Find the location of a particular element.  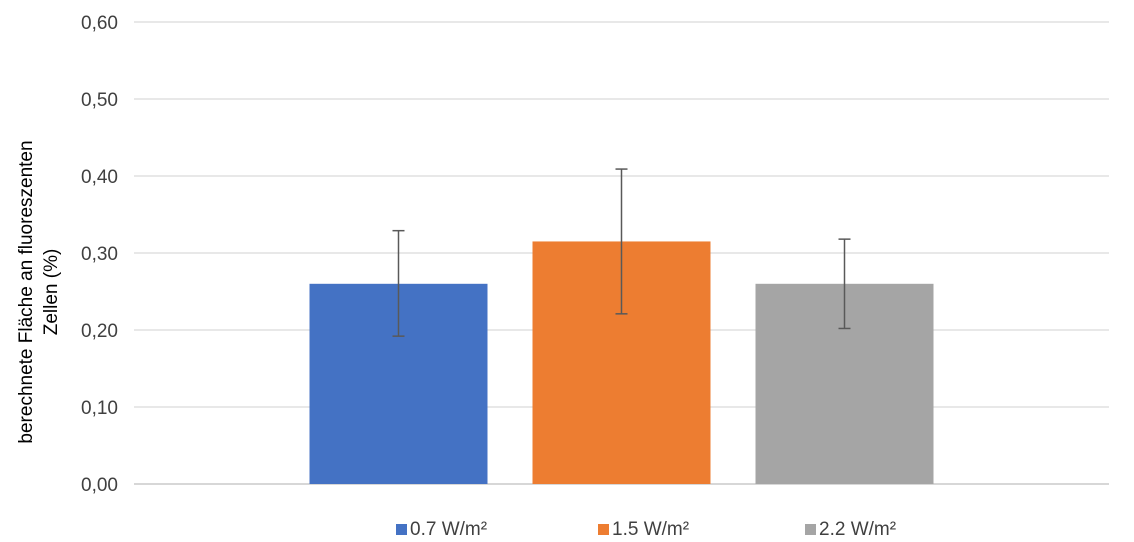

error-bars is located at coordinates (621, 252).